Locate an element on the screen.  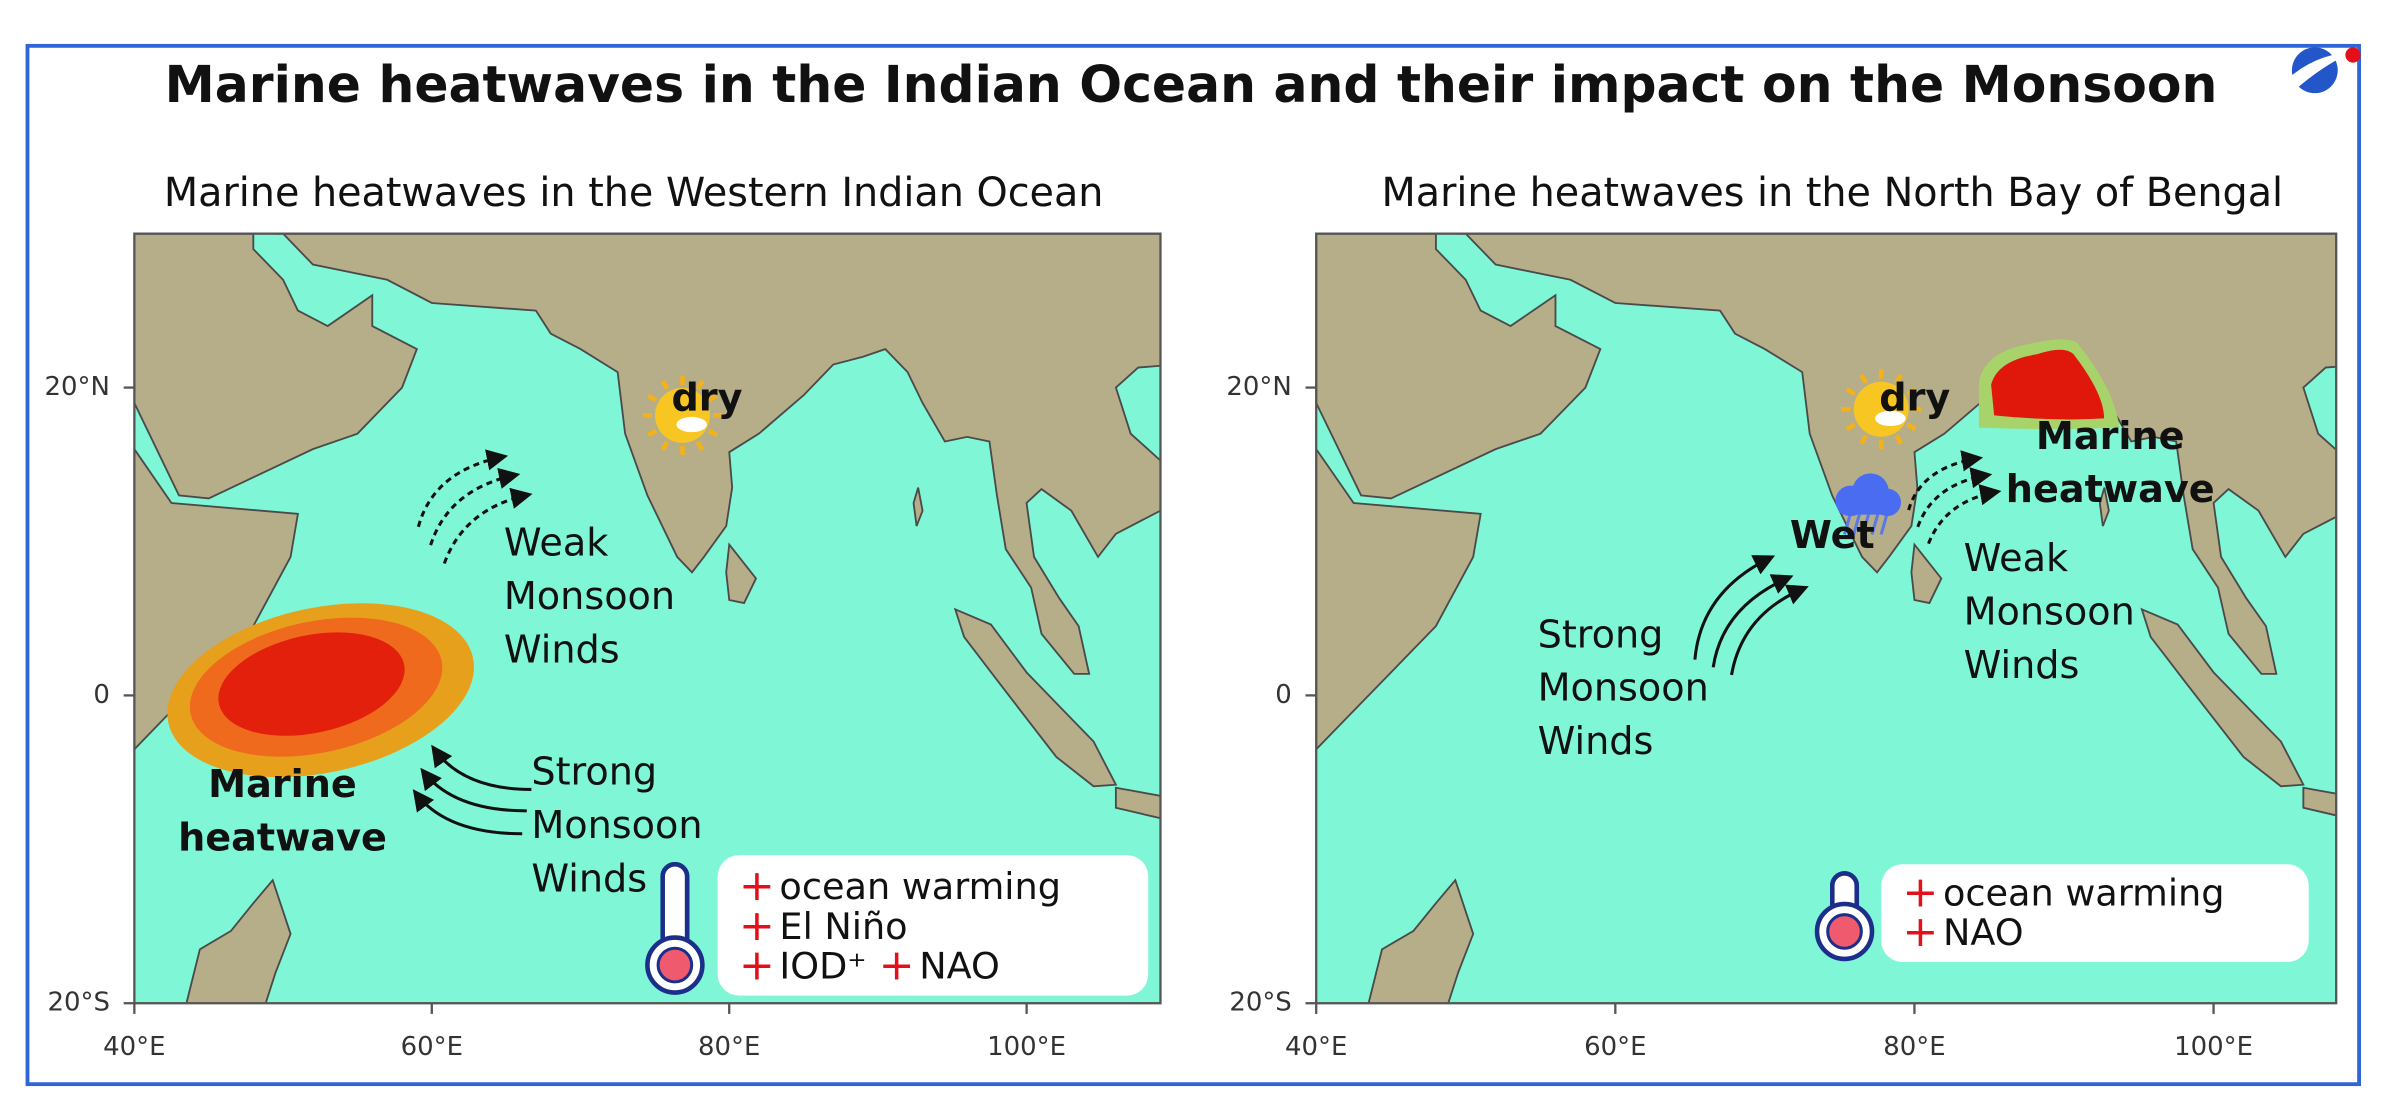
annotation: heatwave is located at coordinates (2110, 490).